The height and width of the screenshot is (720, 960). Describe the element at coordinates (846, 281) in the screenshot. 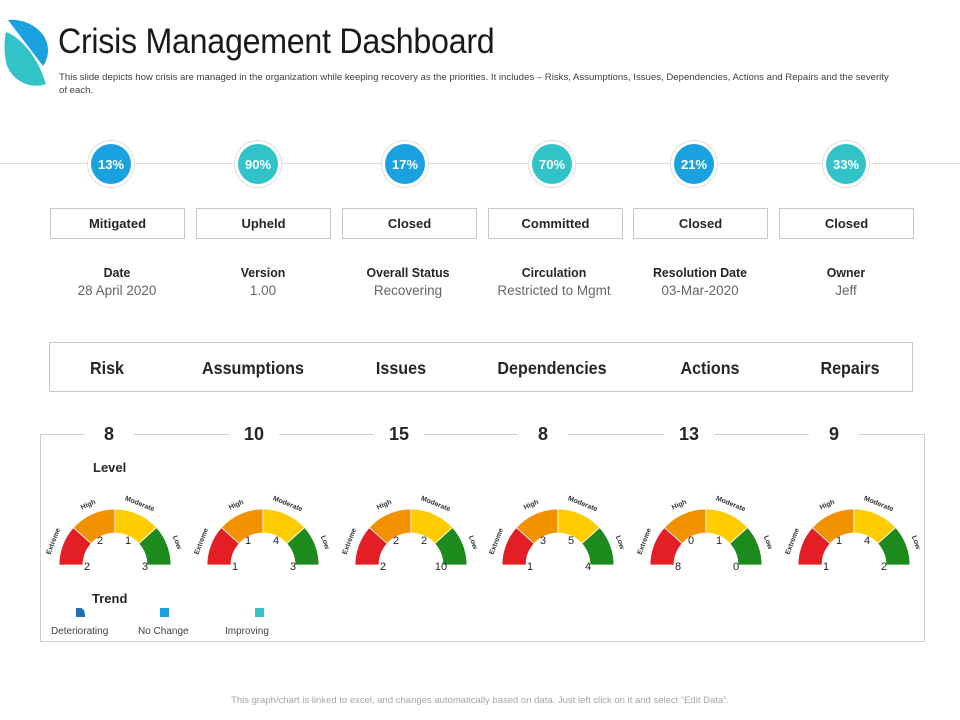

I see `info-owner: Owner Jeff` at that location.